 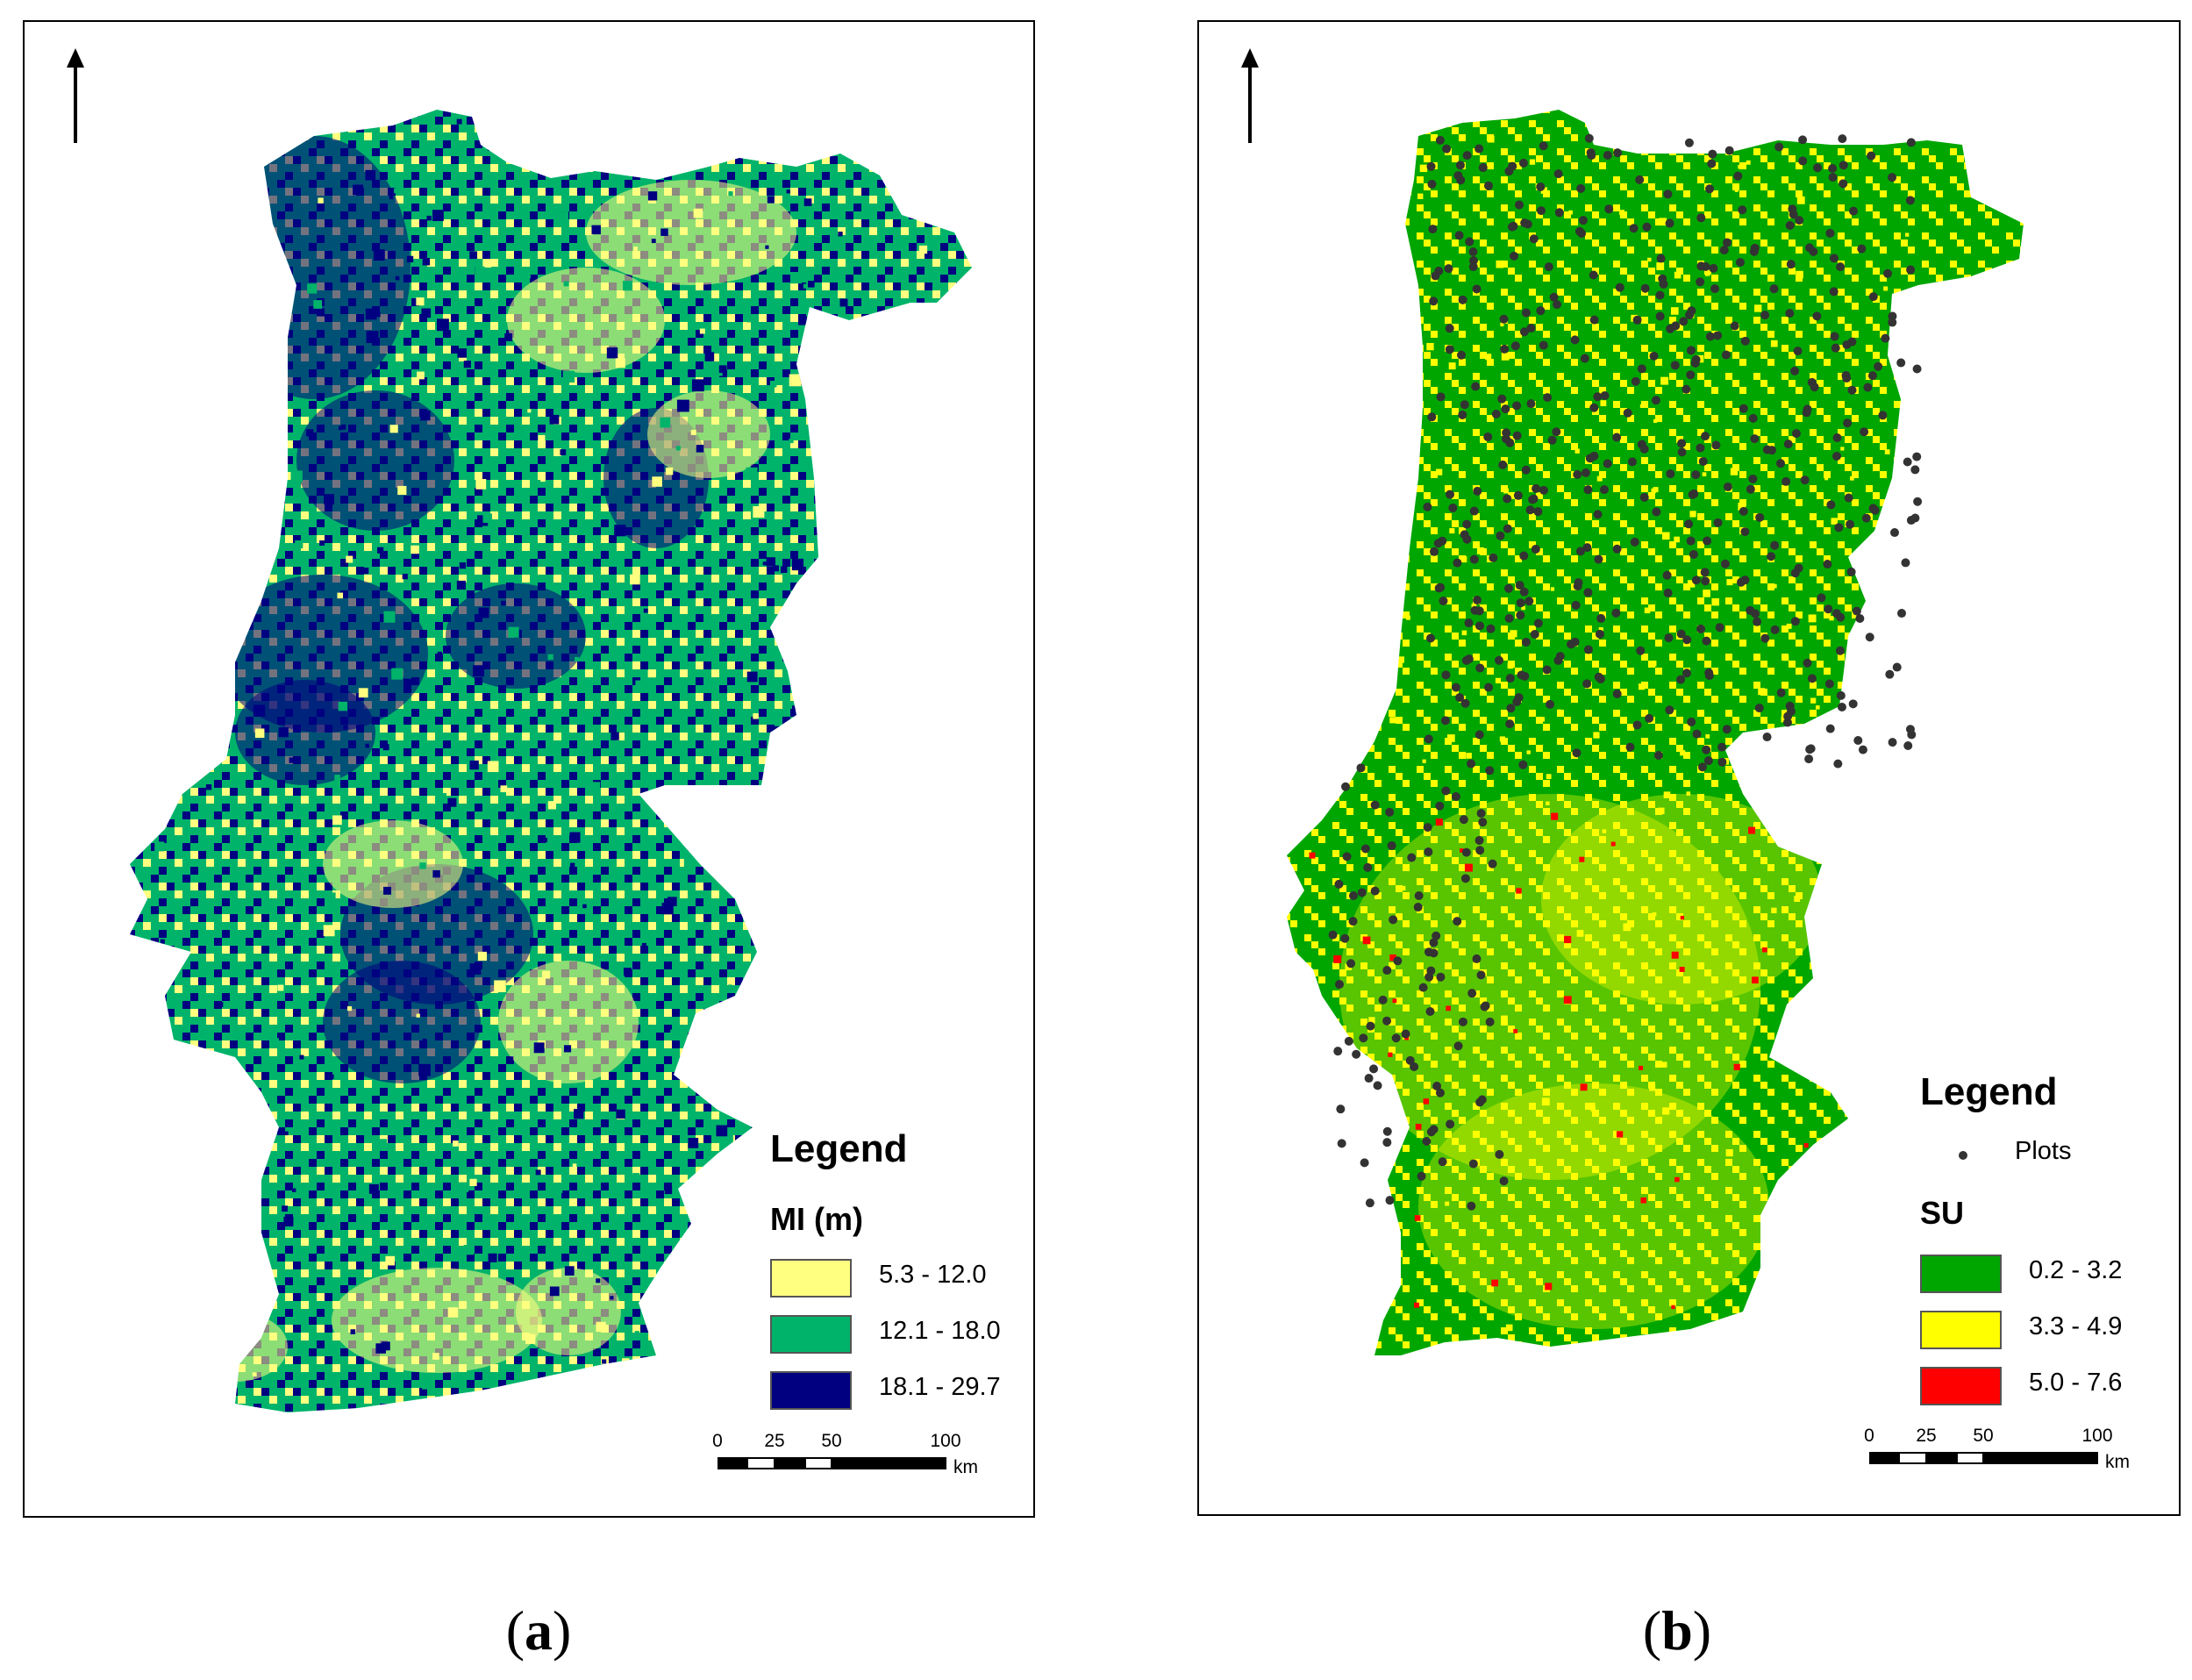 What do you see at coordinates (717, 1441) in the screenshot?
I see `scale-tick-label: 0` at bounding box center [717, 1441].